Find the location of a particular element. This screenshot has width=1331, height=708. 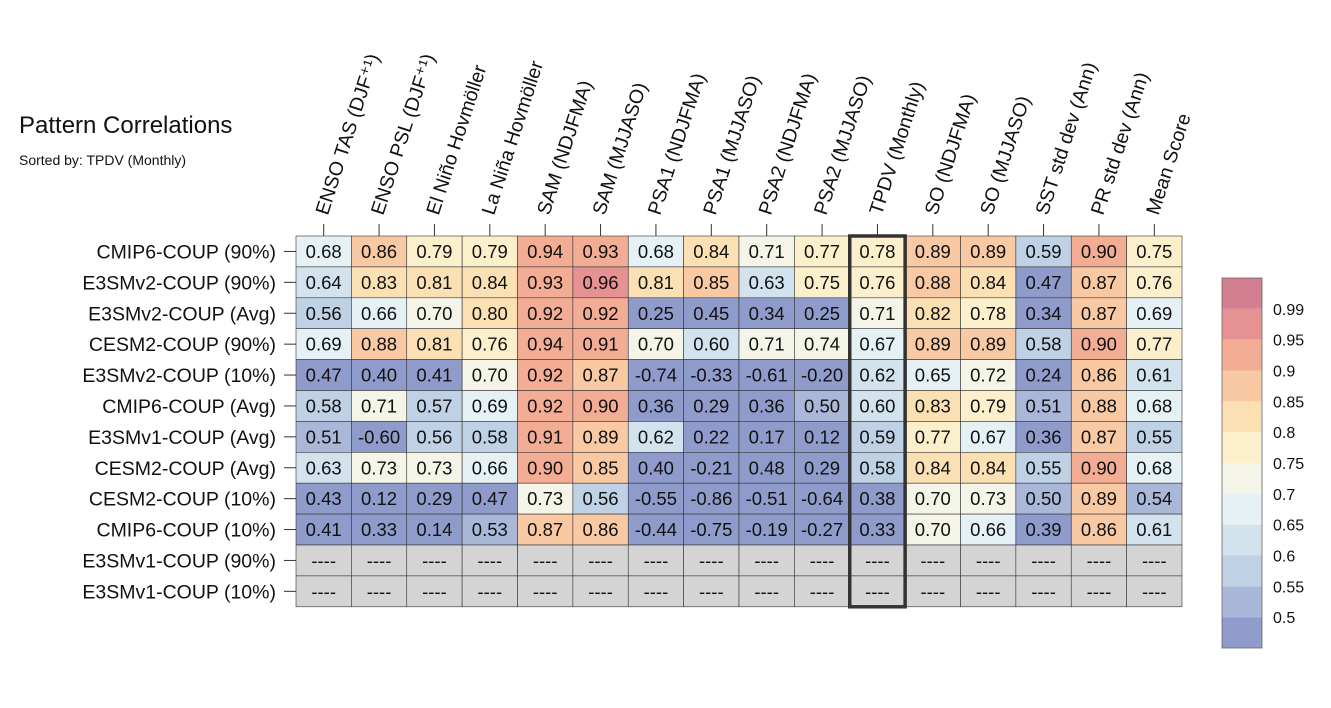

row-label: E3SMv1-COUP (Avg) is located at coordinates (182, 438).